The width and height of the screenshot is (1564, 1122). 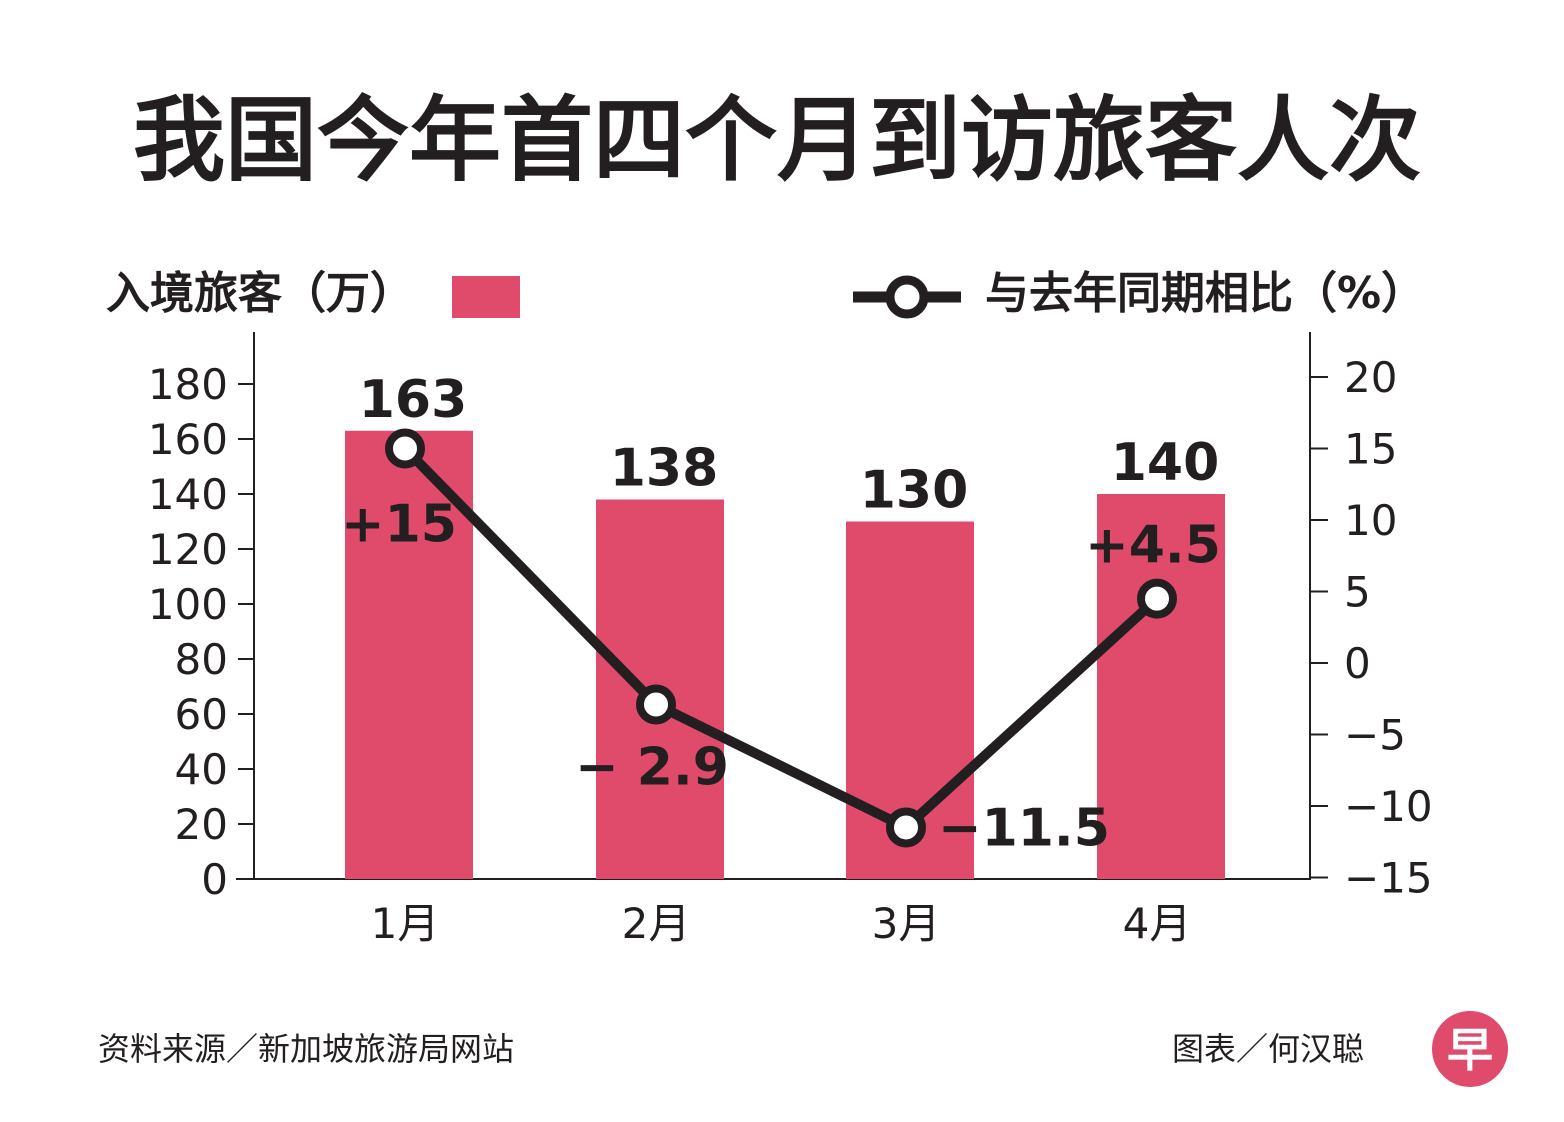 I want to click on x-tick-label: 1月, so click(x=405, y=923).